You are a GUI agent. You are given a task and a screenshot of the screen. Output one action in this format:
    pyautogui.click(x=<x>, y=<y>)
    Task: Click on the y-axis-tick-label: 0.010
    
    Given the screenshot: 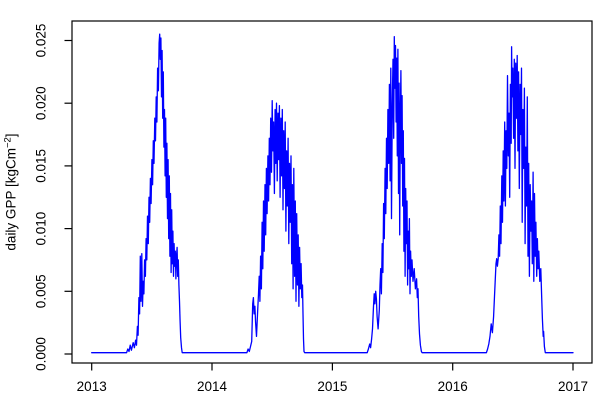 What is the action you would take?
    pyautogui.click(x=41, y=229)
    